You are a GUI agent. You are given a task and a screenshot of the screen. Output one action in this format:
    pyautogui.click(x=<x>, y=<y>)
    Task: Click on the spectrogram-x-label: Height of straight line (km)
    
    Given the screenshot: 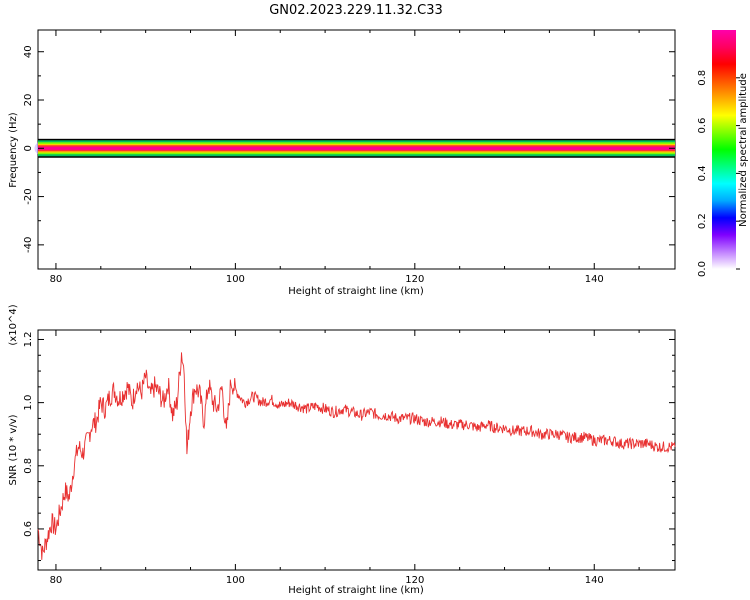 What is the action you would take?
    pyautogui.click(x=356, y=291)
    